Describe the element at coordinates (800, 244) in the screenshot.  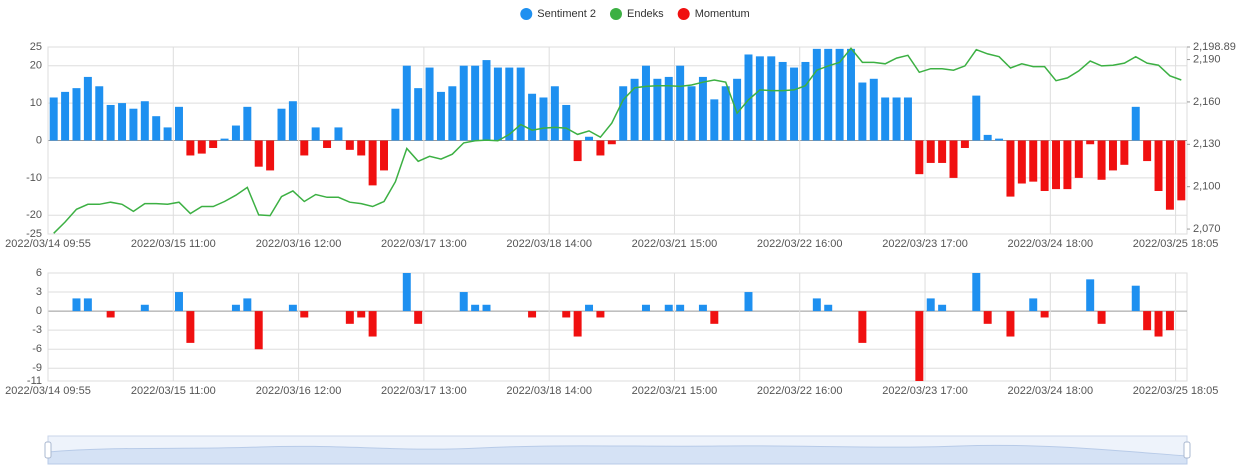
I see `x-tick-label: 2022/03/22 16:00` at that location.